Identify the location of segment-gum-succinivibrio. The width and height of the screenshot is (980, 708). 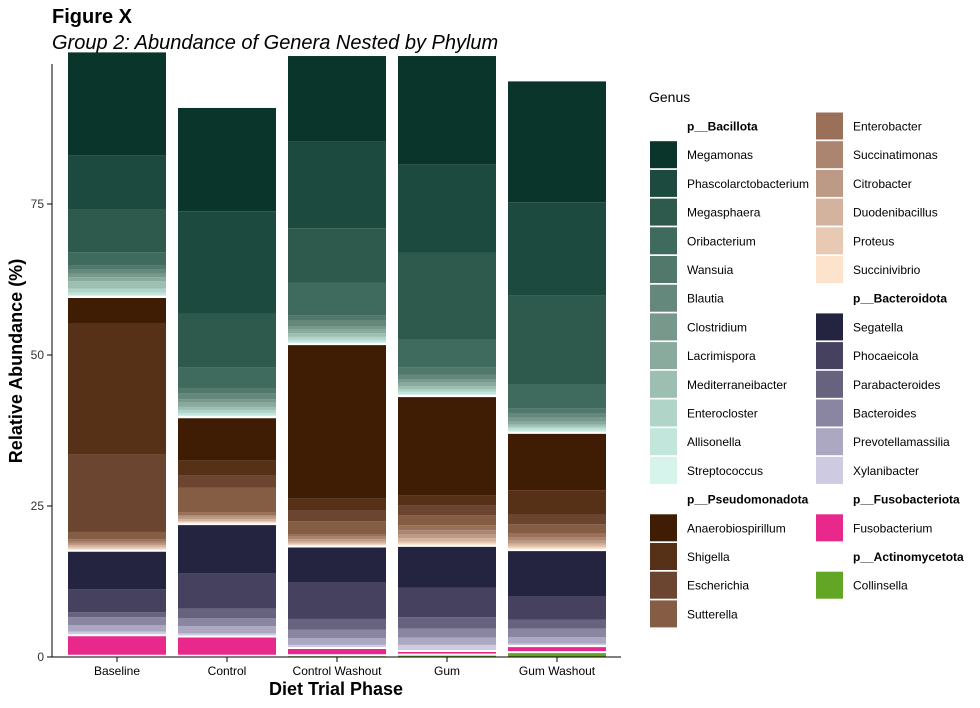
(447, 544).